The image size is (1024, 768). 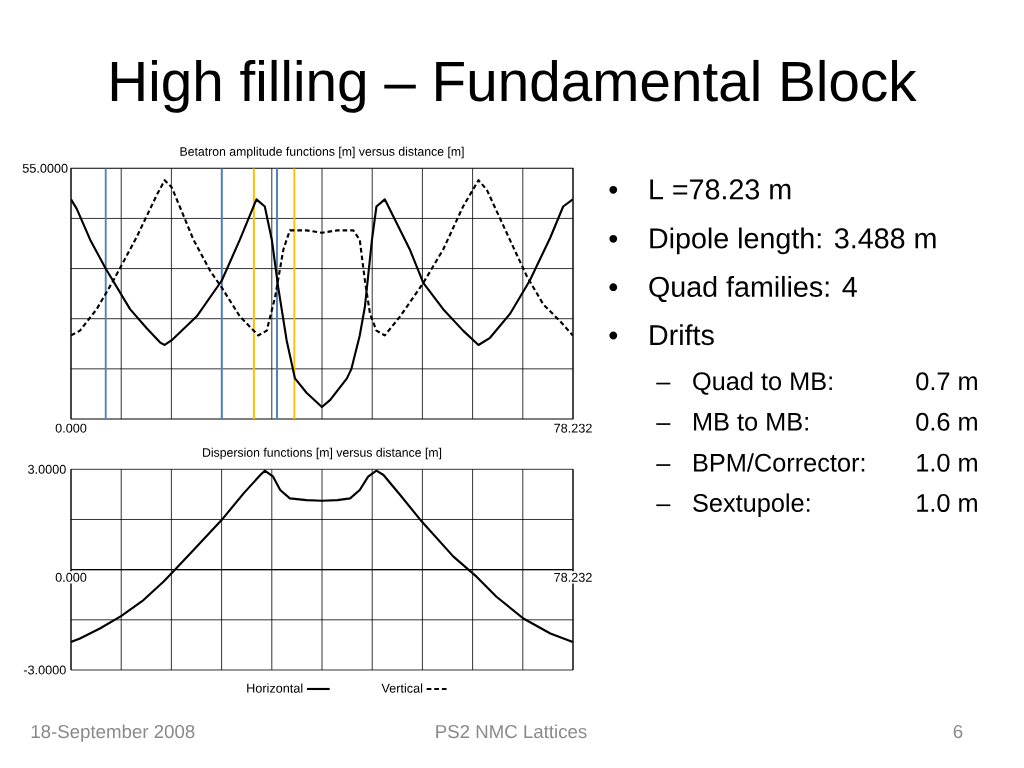 What do you see at coordinates (45, 168) in the screenshot?
I see `text: 55.0000` at bounding box center [45, 168].